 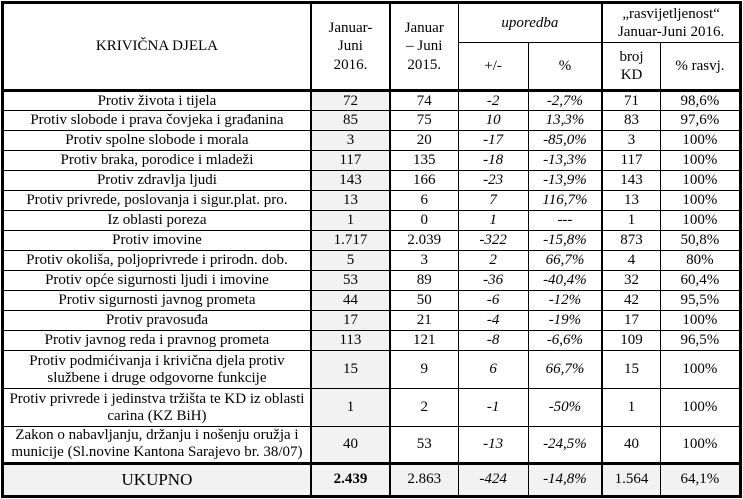 I want to click on cell-broj-kd: 71, so click(x=631, y=100).